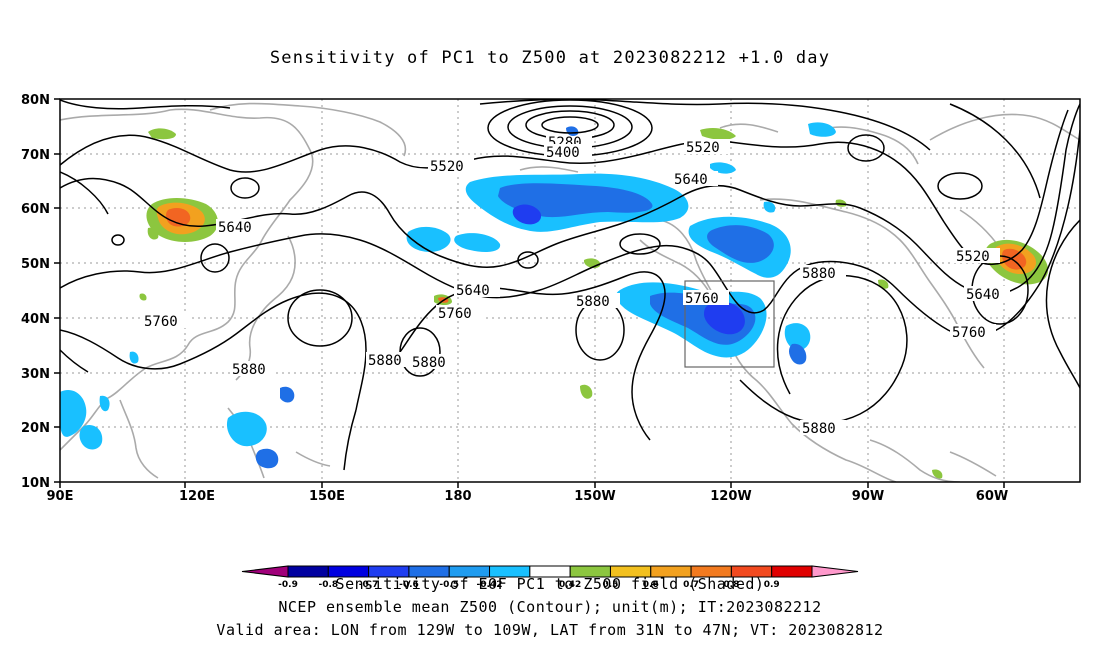 This screenshot has width=1100, height=650. Describe the element at coordinates (197, 496) in the screenshot. I see `lon-label-120e: 120E` at that location.